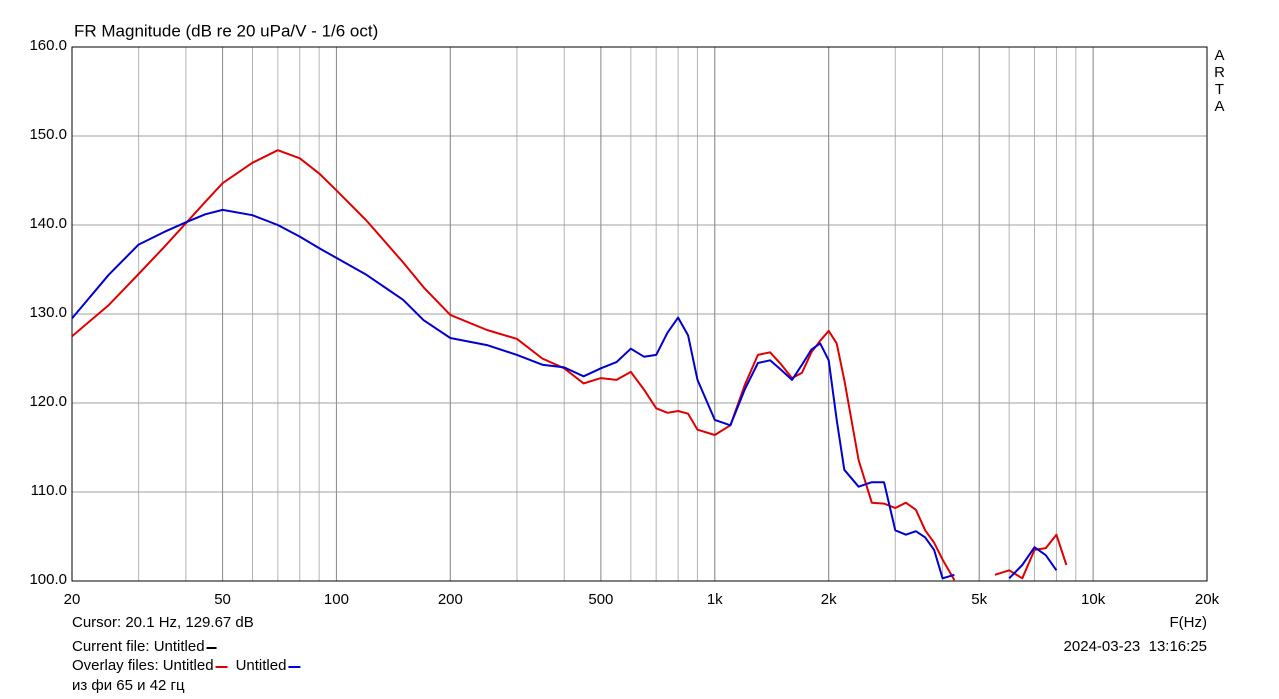  I want to click on y-tick-label: 150.0, so click(48, 134).